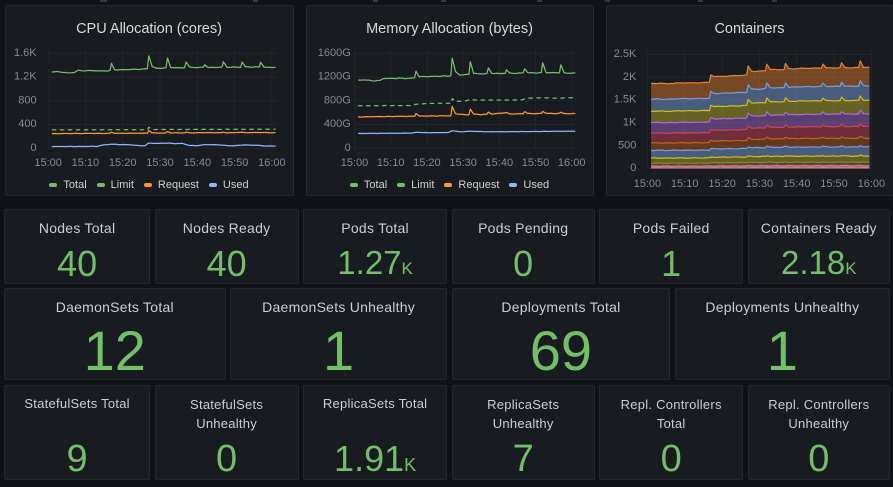 The image size is (893, 487). What do you see at coordinates (627, 145) in the screenshot?
I see `svg-text: 500` at bounding box center [627, 145].